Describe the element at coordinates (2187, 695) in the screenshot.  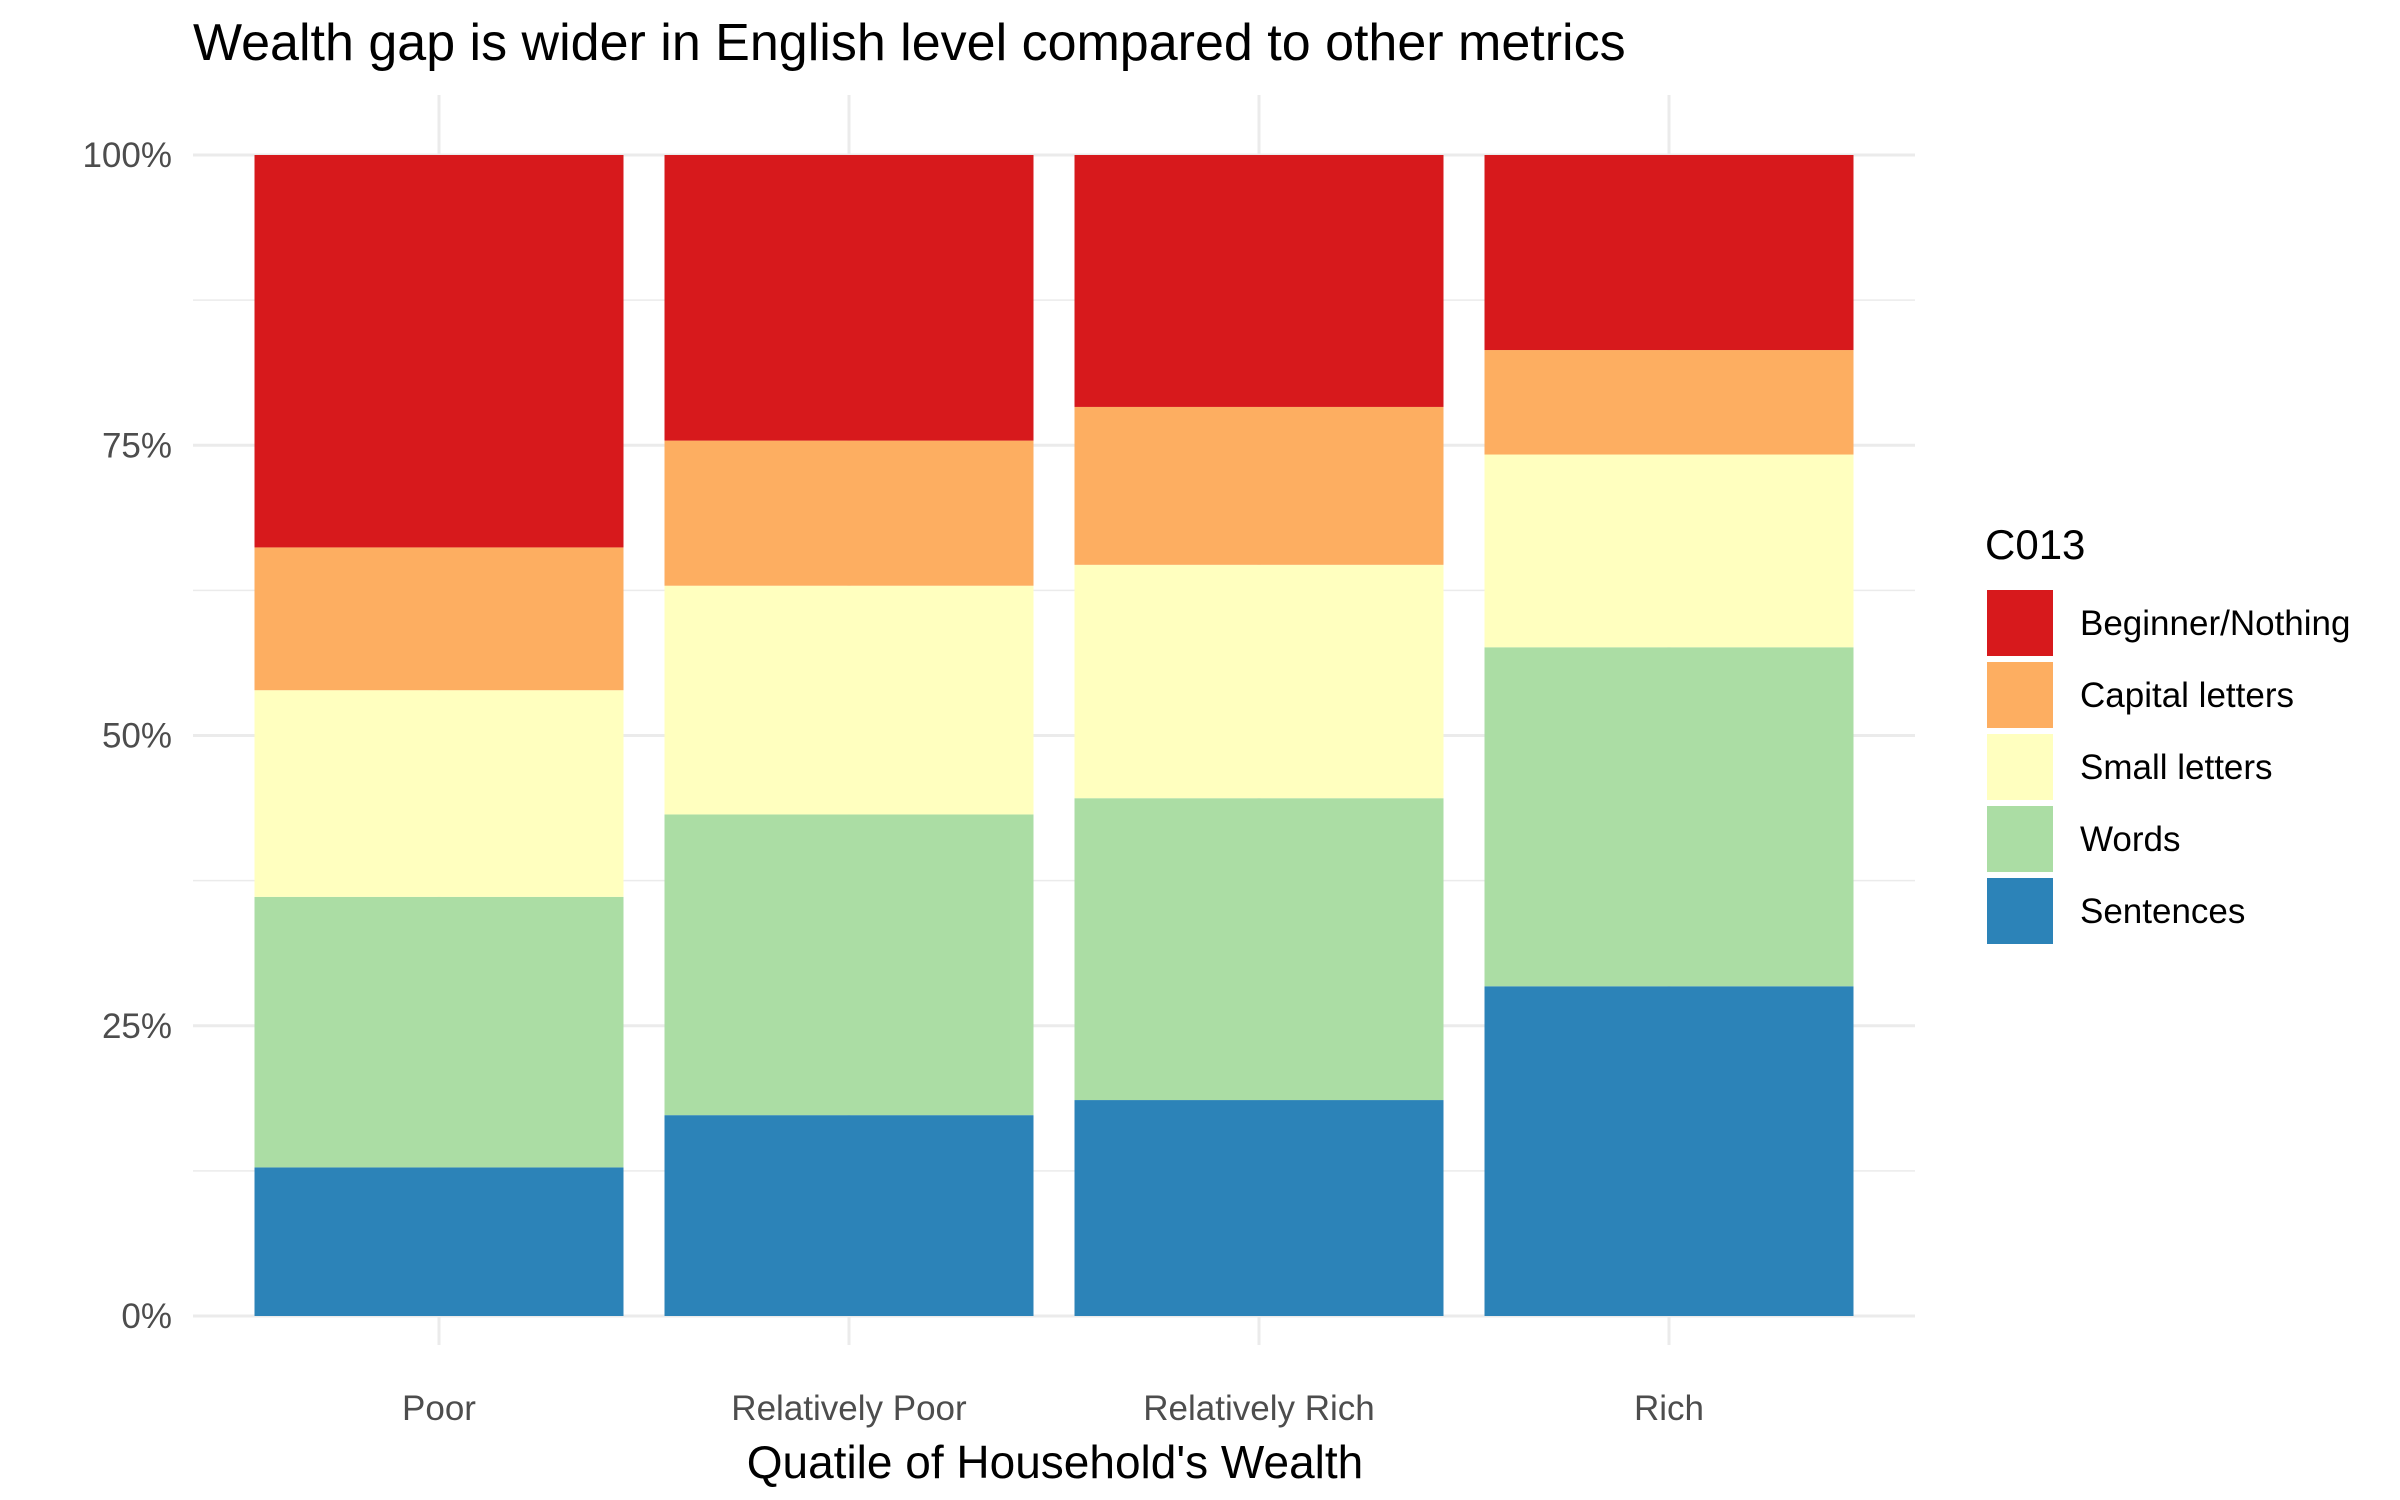
I see `legend-label: Capital letters` at that location.